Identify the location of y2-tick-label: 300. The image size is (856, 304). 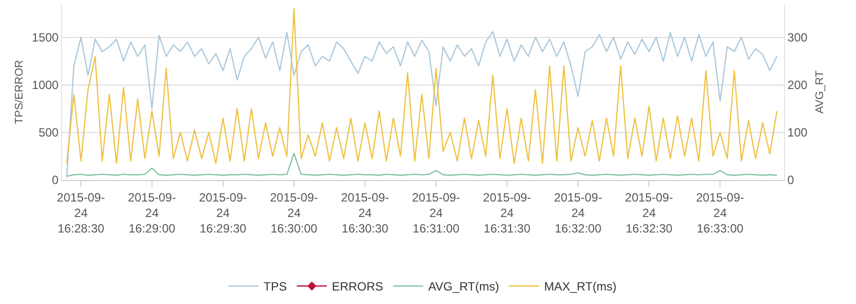
(797, 37).